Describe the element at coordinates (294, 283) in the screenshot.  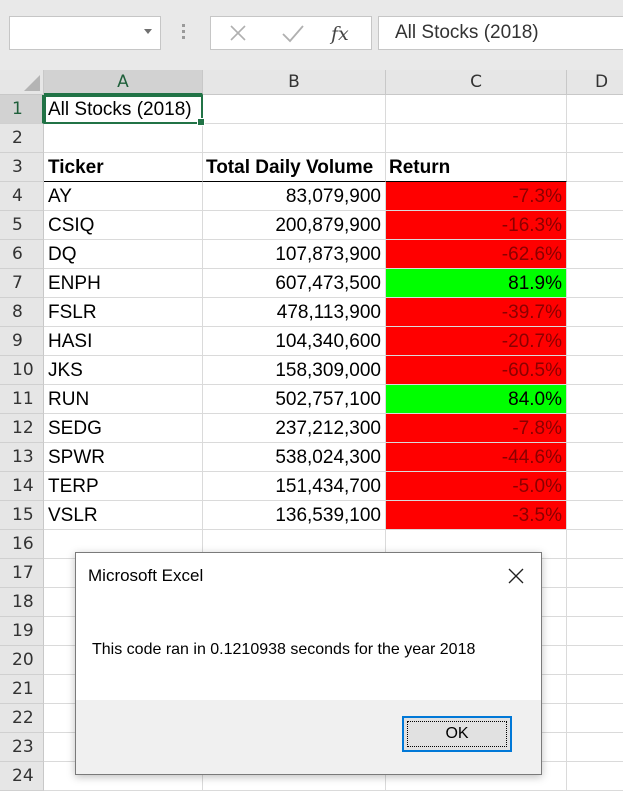
I see `volume-cell: 607,473,500` at that location.